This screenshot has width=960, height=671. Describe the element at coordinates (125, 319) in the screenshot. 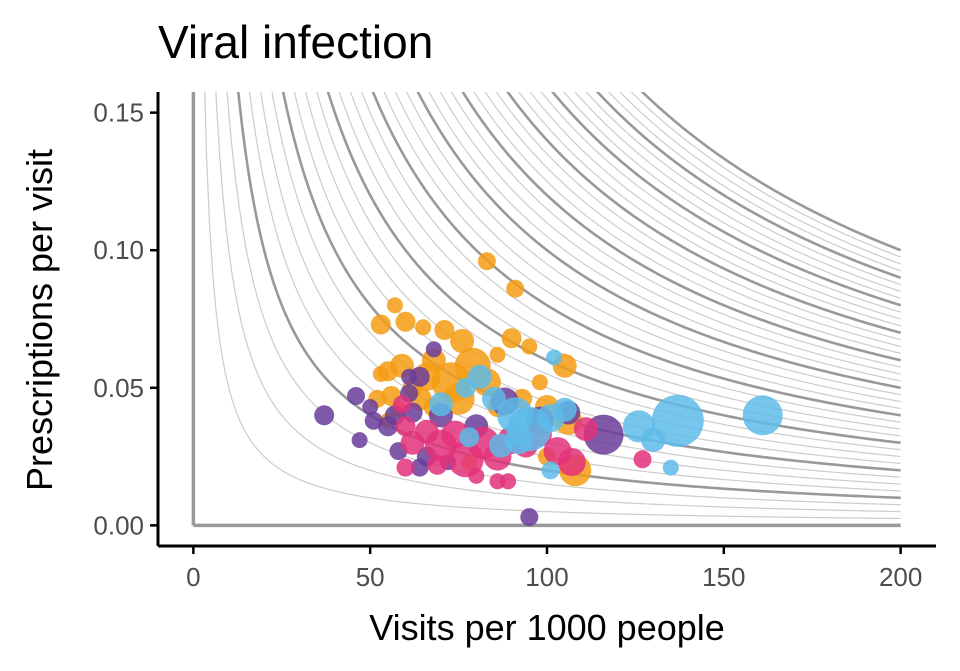

I see `y-axis-ticks: 0.00 0.05 0.10 0.15` at that location.